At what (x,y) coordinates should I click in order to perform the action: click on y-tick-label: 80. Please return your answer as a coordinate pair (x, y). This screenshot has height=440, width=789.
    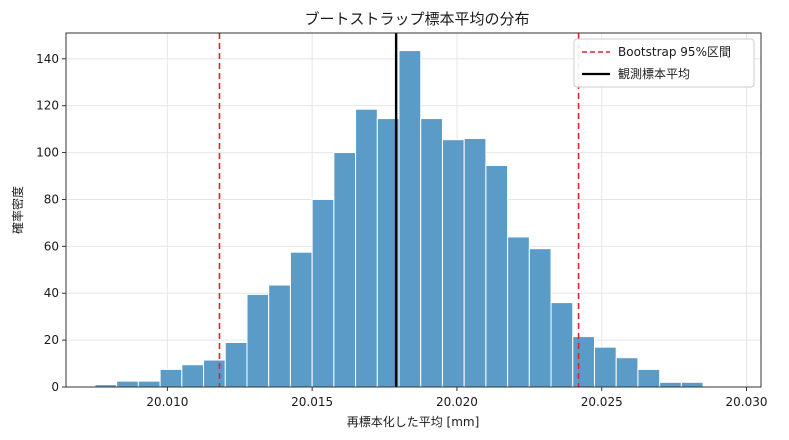
    Looking at the image, I should click on (51, 199).